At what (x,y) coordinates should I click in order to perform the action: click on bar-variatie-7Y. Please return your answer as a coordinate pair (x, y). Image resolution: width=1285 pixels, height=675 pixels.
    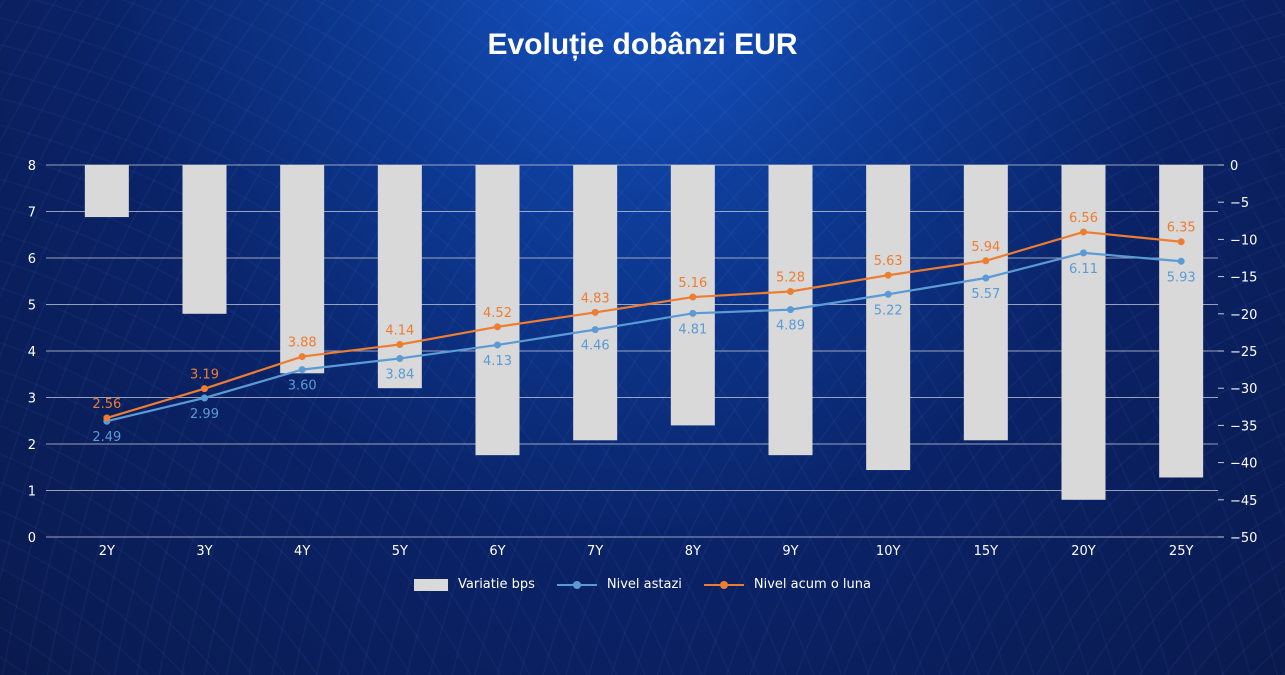
    Looking at the image, I should click on (595, 303).